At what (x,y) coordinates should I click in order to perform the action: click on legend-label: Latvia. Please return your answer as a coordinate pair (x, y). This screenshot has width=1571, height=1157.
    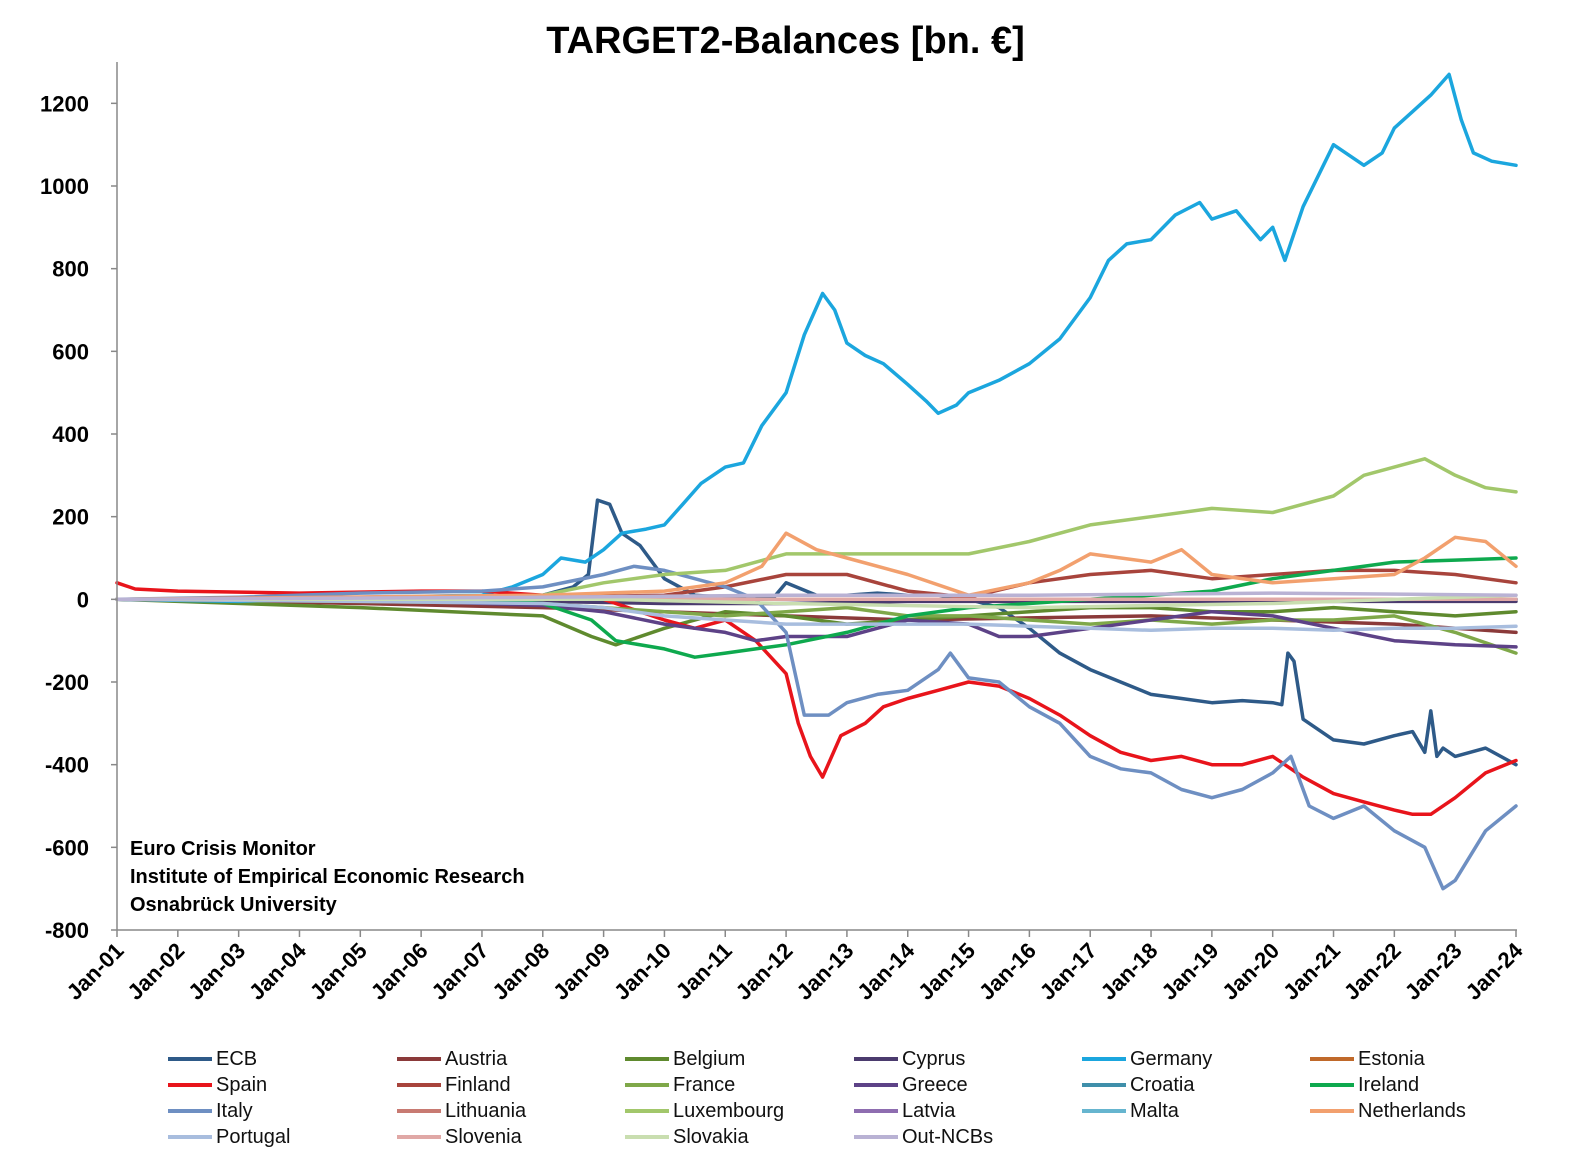
    Looking at the image, I should click on (929, 1110).